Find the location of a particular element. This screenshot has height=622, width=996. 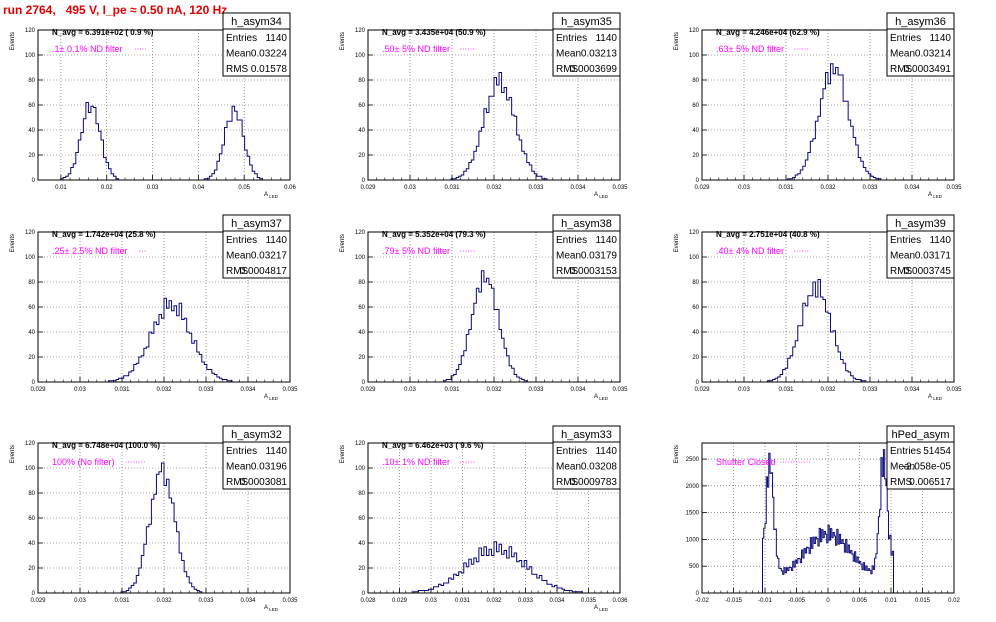

filter-annotation: .40± 4% ND filter is located at coordinates (750, 251).